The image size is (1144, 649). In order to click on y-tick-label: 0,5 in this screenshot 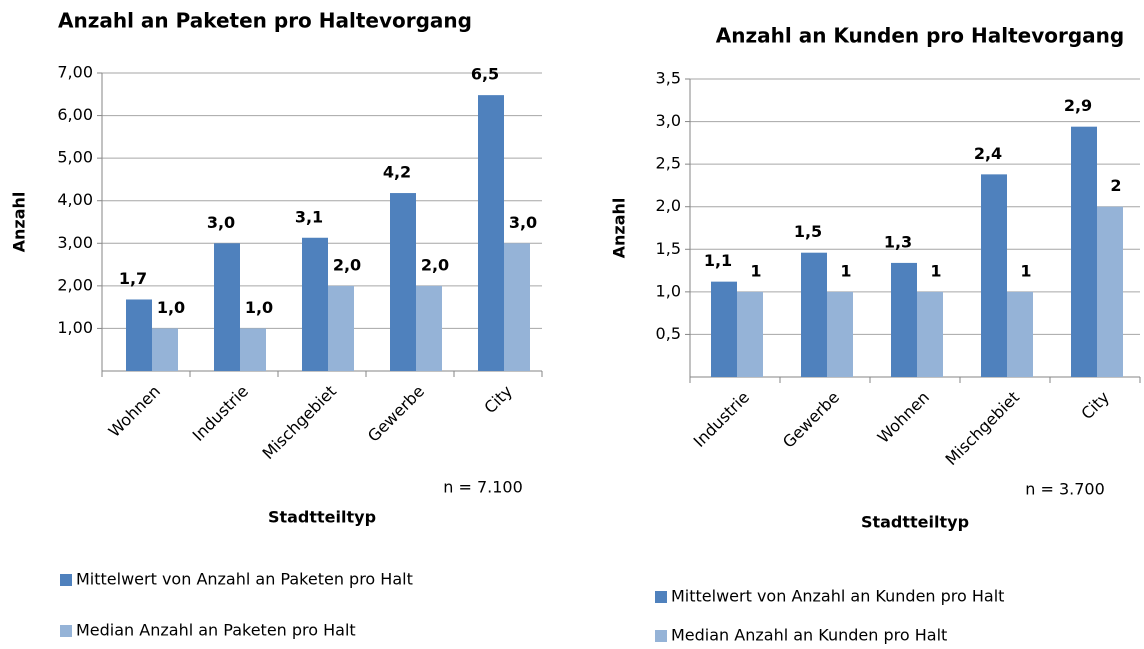, I will do `click(668, 333)`.